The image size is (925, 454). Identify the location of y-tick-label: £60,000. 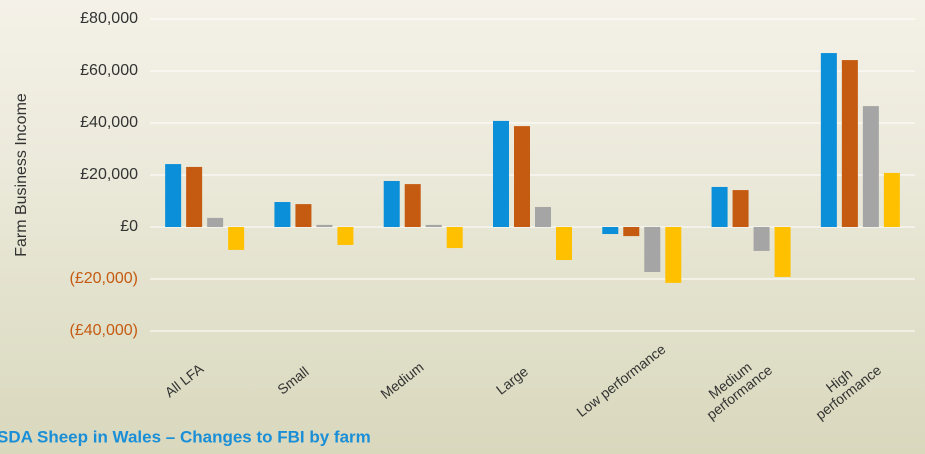
(109, 70).